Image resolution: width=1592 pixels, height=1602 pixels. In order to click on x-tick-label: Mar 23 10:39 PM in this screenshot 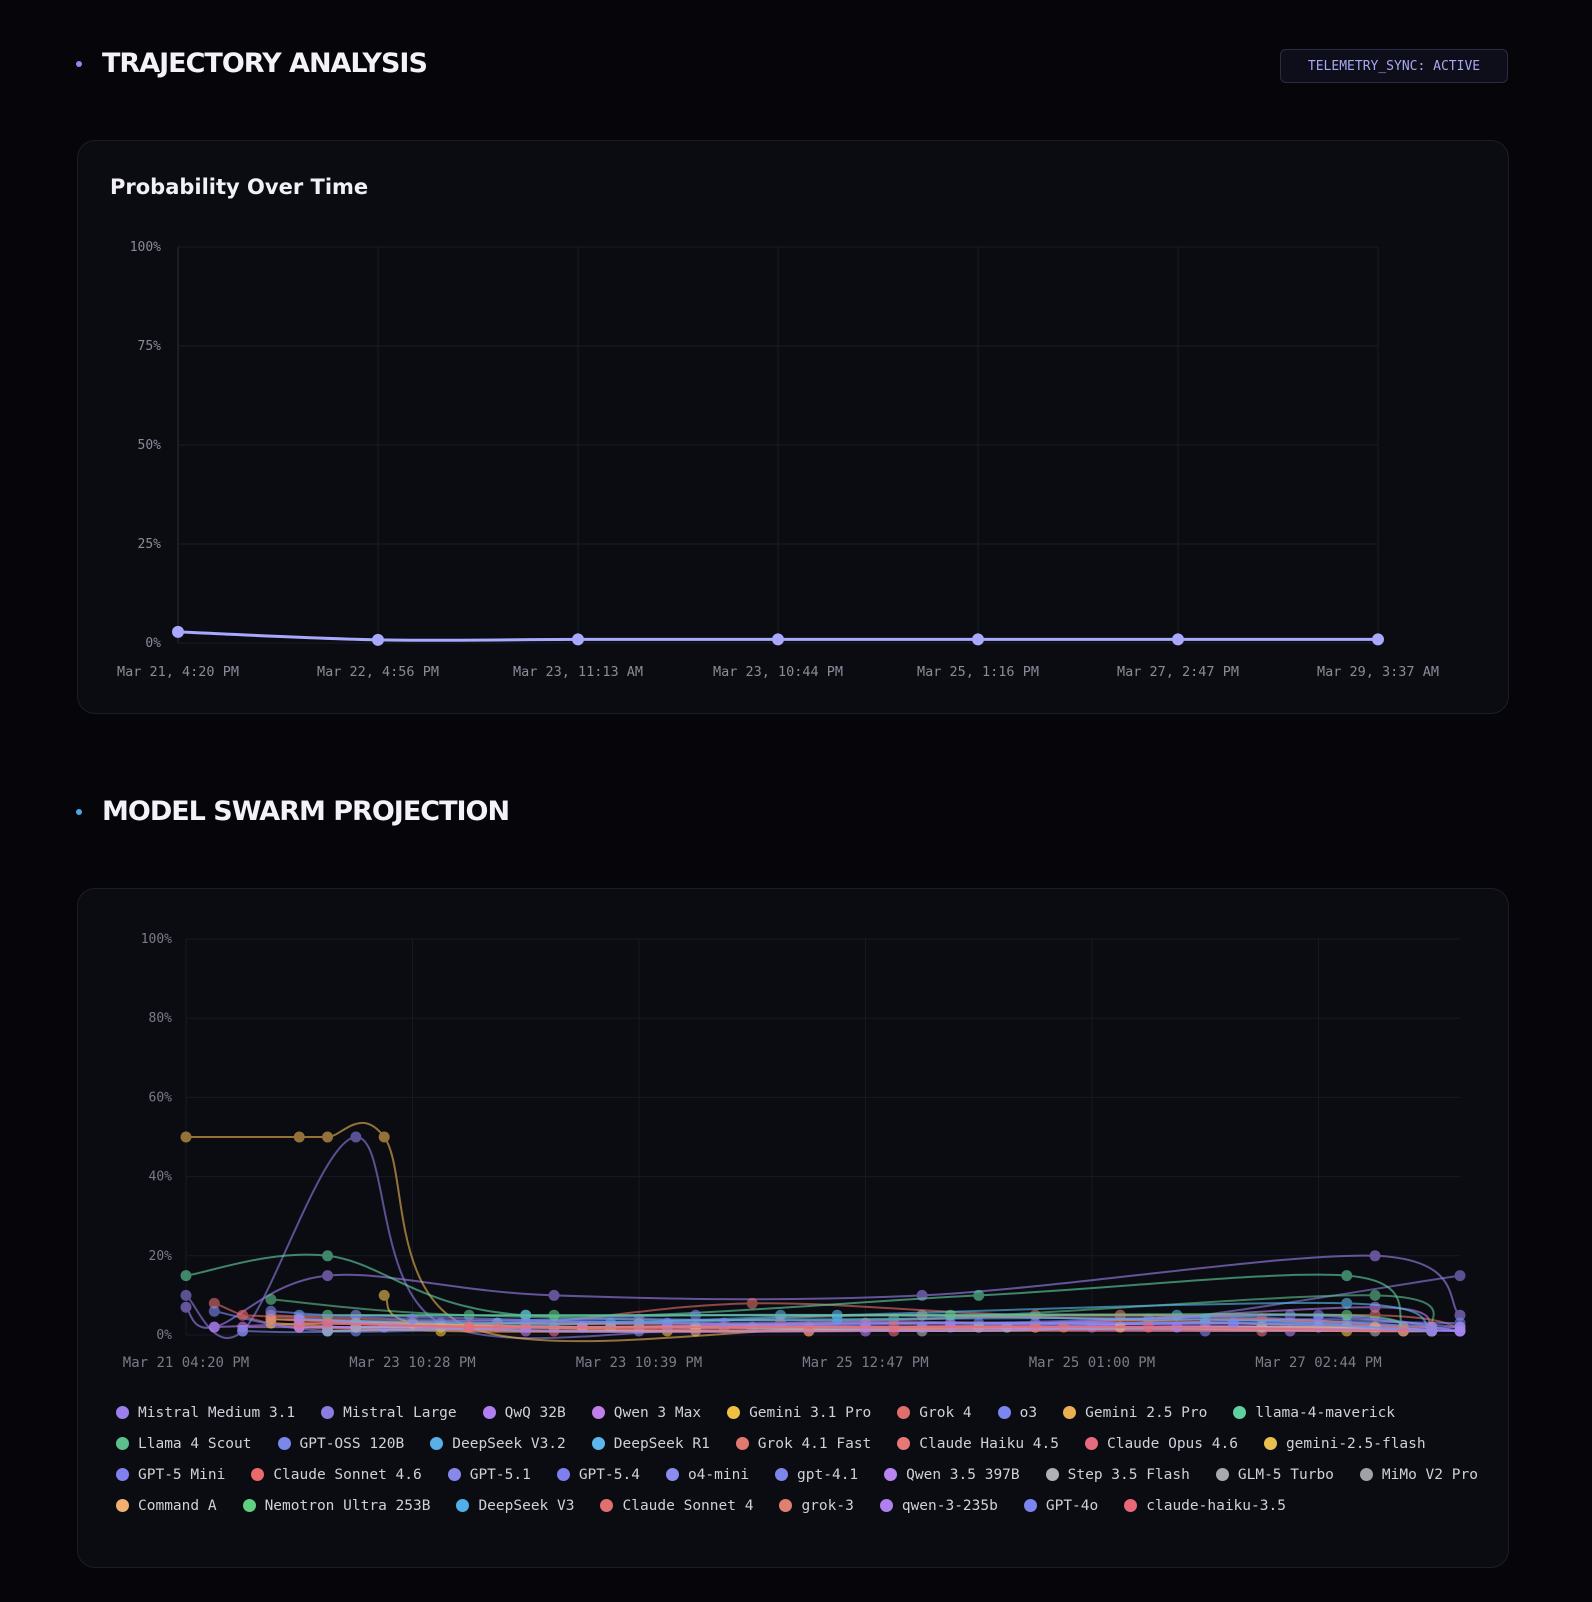, I will do `click(639, 1363)`.